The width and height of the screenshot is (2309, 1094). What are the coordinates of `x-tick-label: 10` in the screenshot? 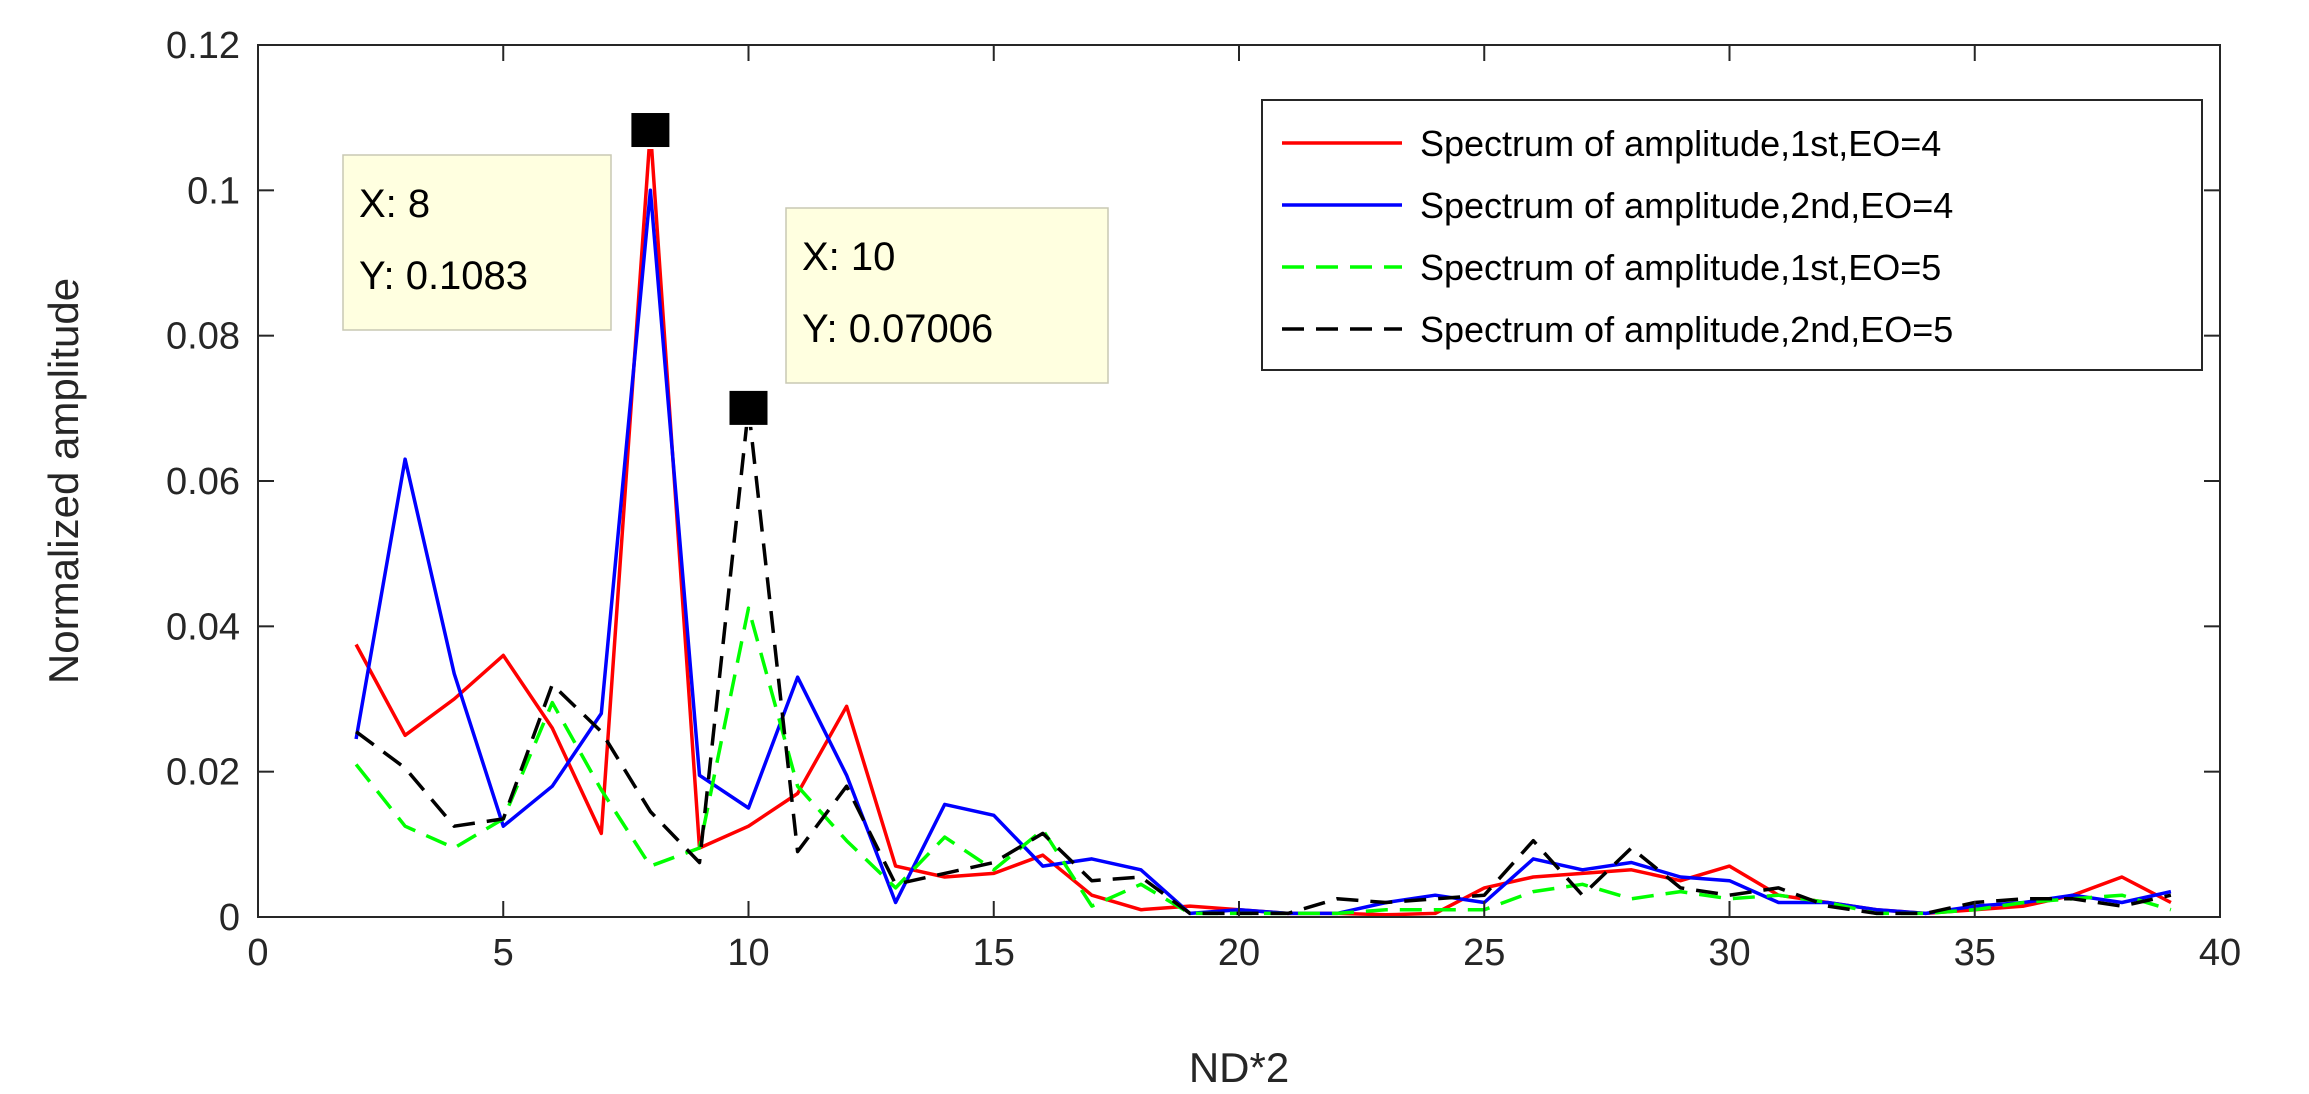 It's located at (748, 953).